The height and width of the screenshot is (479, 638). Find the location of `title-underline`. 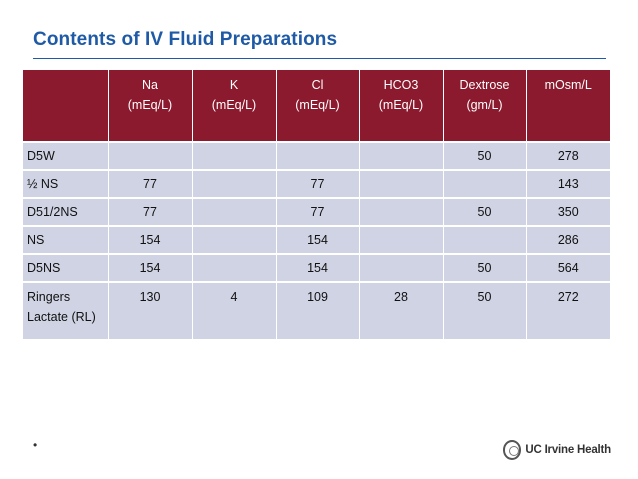

title-underline is located at coordinates (319, 58).